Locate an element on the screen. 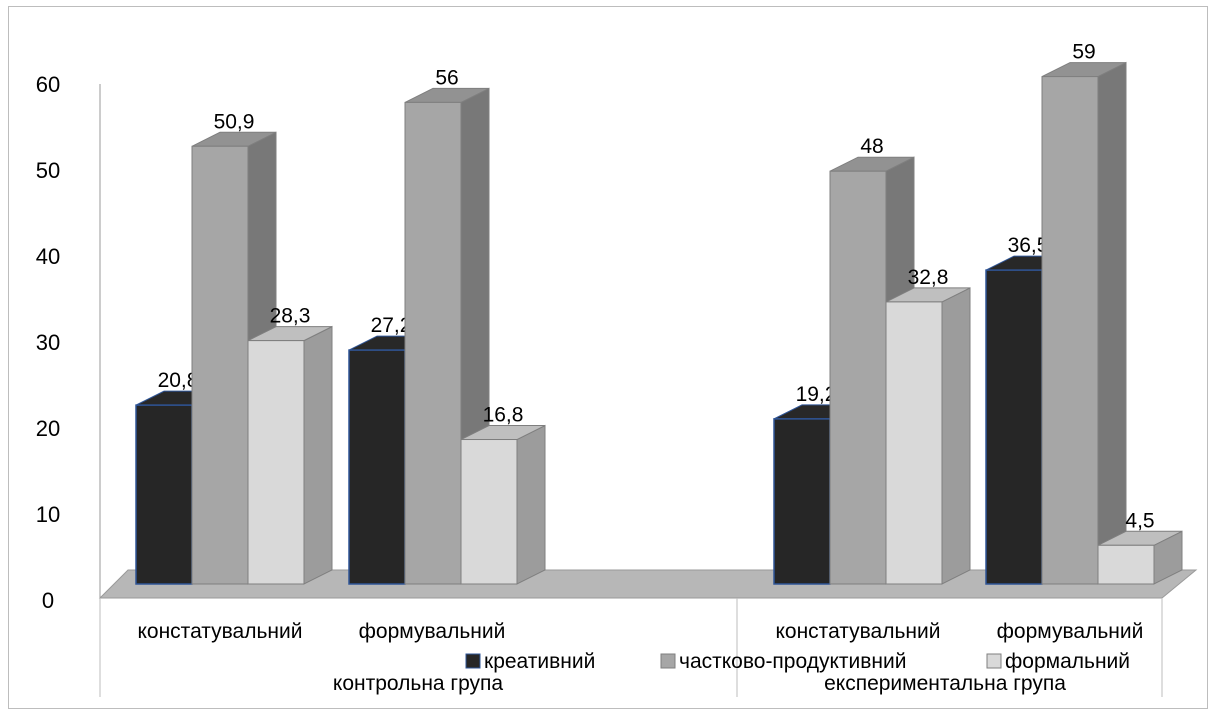 This screenshot has width=1210, height=711. y-tick-label: 40 is located at coordinates (48, 256).